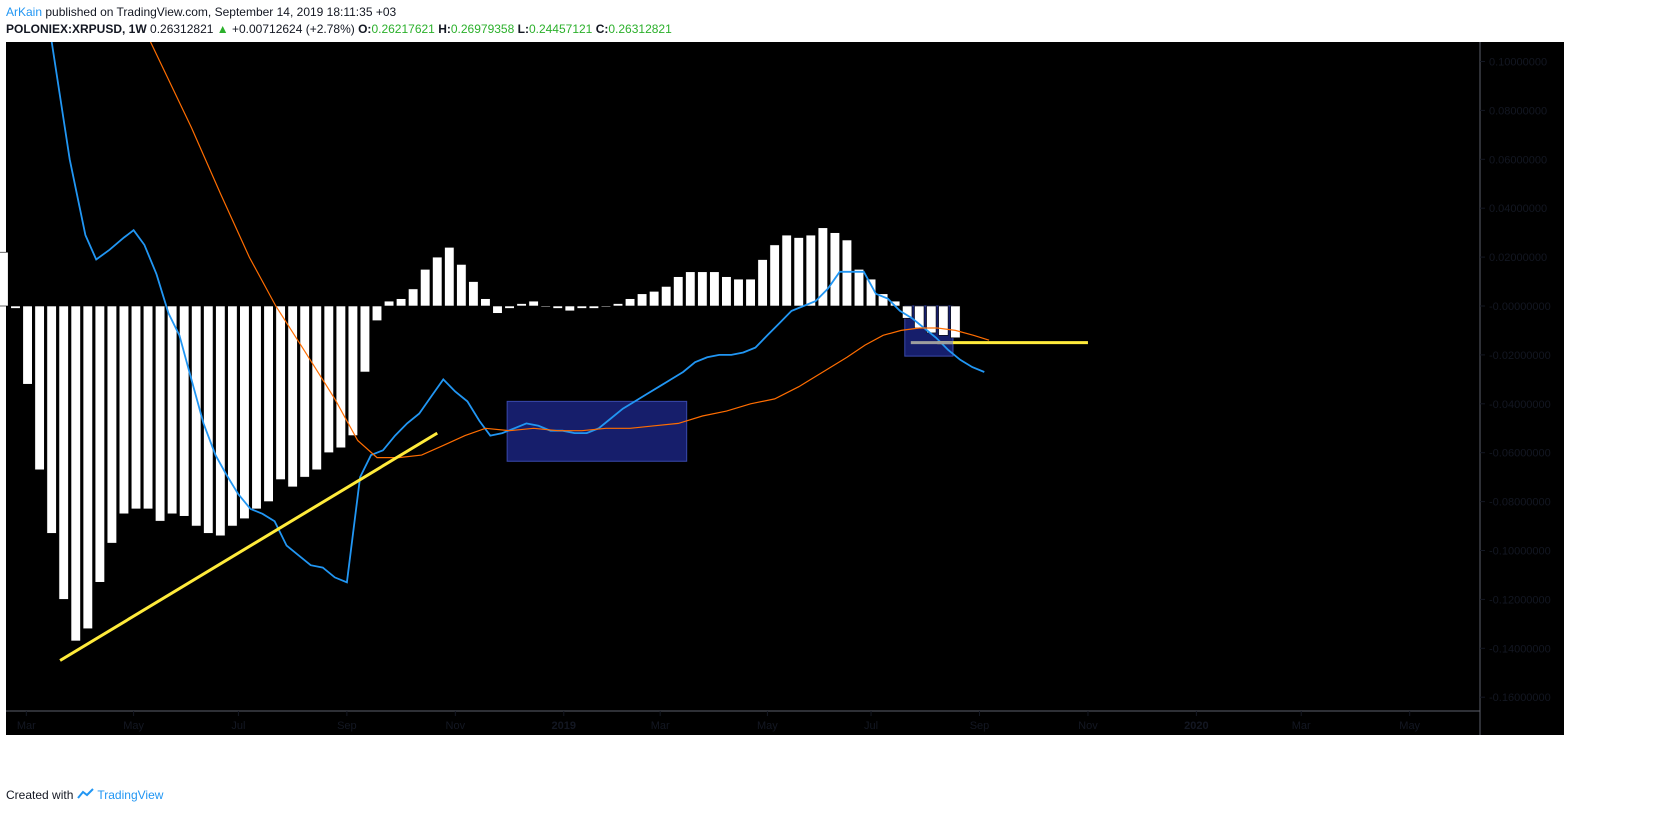 Image resolution: width=1653 pixels, height=813 pixels. Describe the element at coordinates (249, 546) in the screenshot. I see `yellow-trendline` at that location.